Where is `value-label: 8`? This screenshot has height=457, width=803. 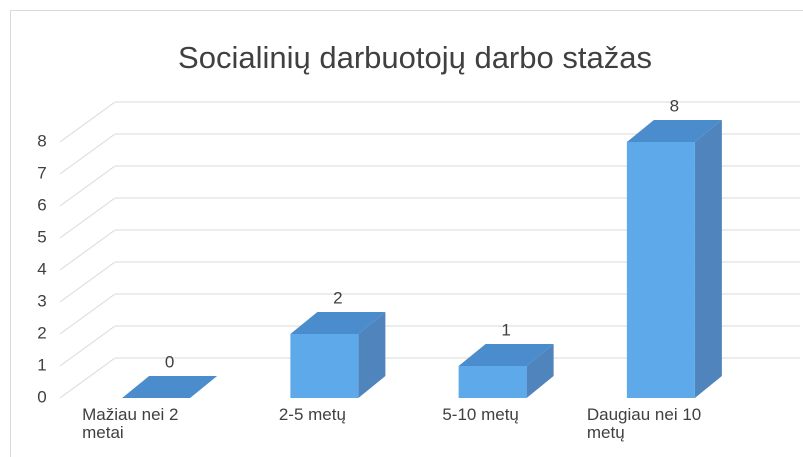 value-label: 8 is located at coordinates (674, 105).